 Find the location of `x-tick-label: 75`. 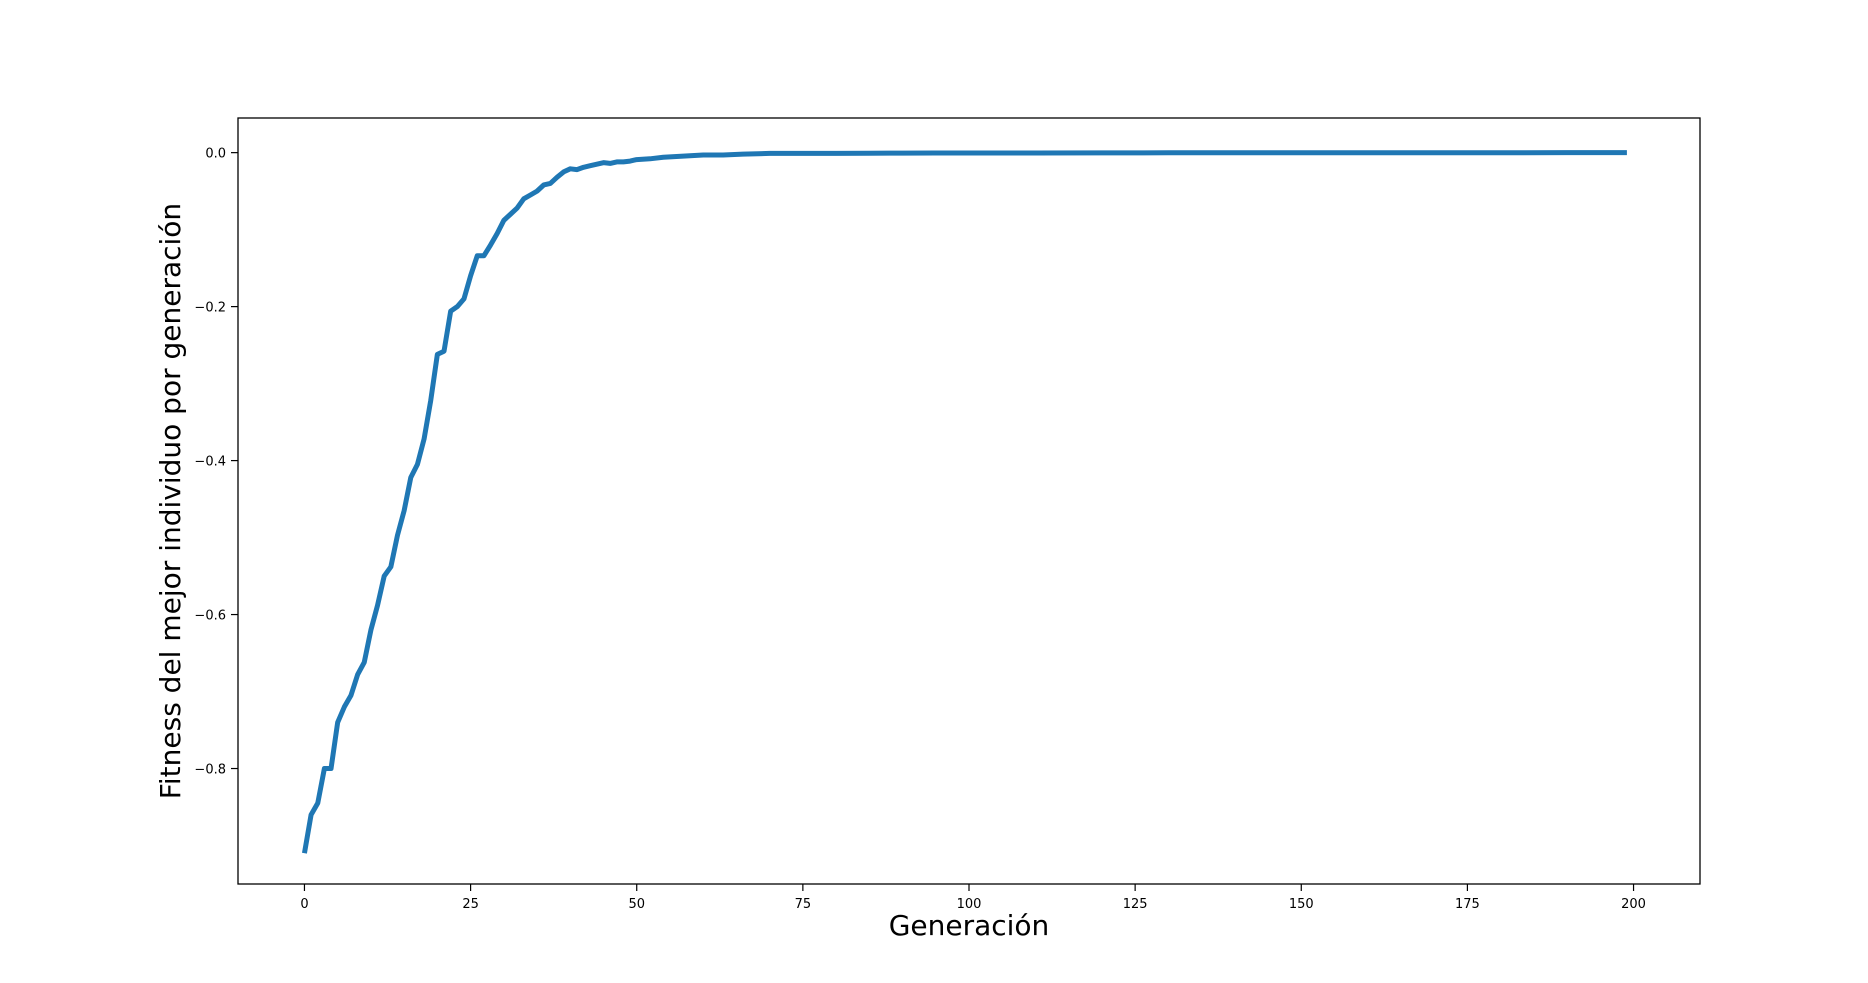

x-tick-label: 75 is located at coordinates (803, 904).